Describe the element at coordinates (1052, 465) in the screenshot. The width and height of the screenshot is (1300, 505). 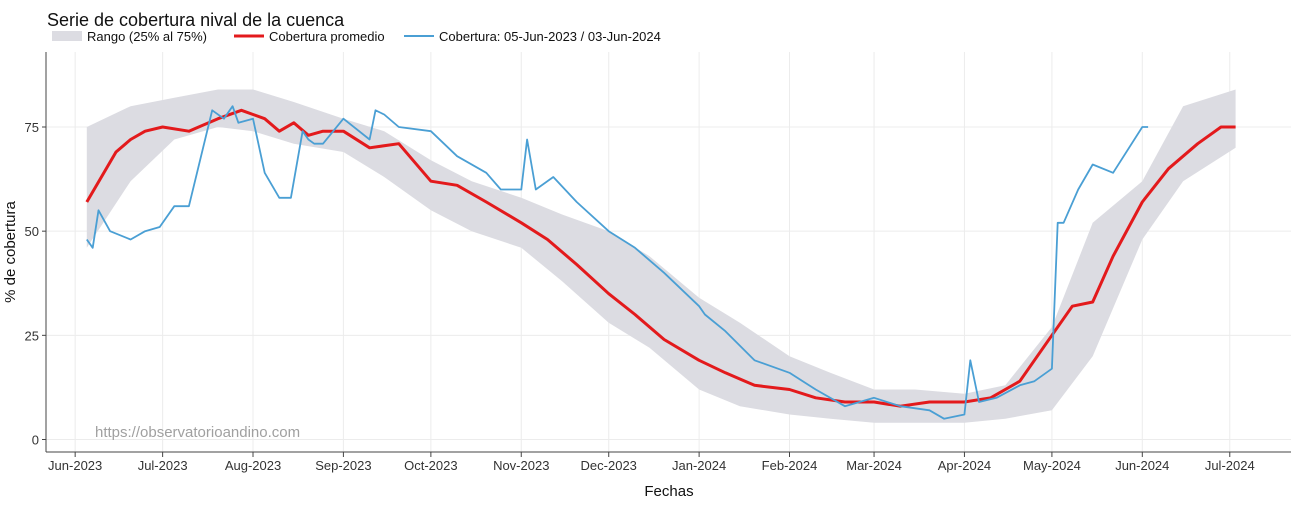
I see `x-tick-label: May-2024` at that location.